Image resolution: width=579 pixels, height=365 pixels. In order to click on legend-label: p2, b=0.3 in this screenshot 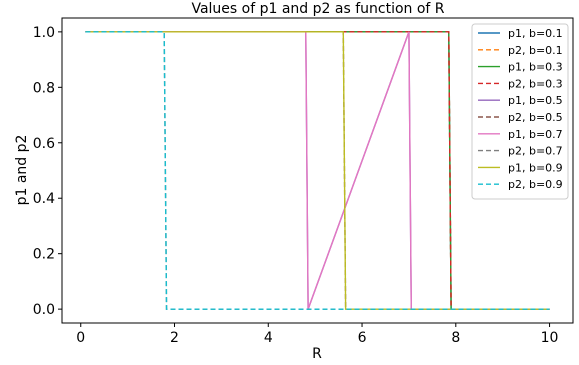, I will do `click(535, 83)`.